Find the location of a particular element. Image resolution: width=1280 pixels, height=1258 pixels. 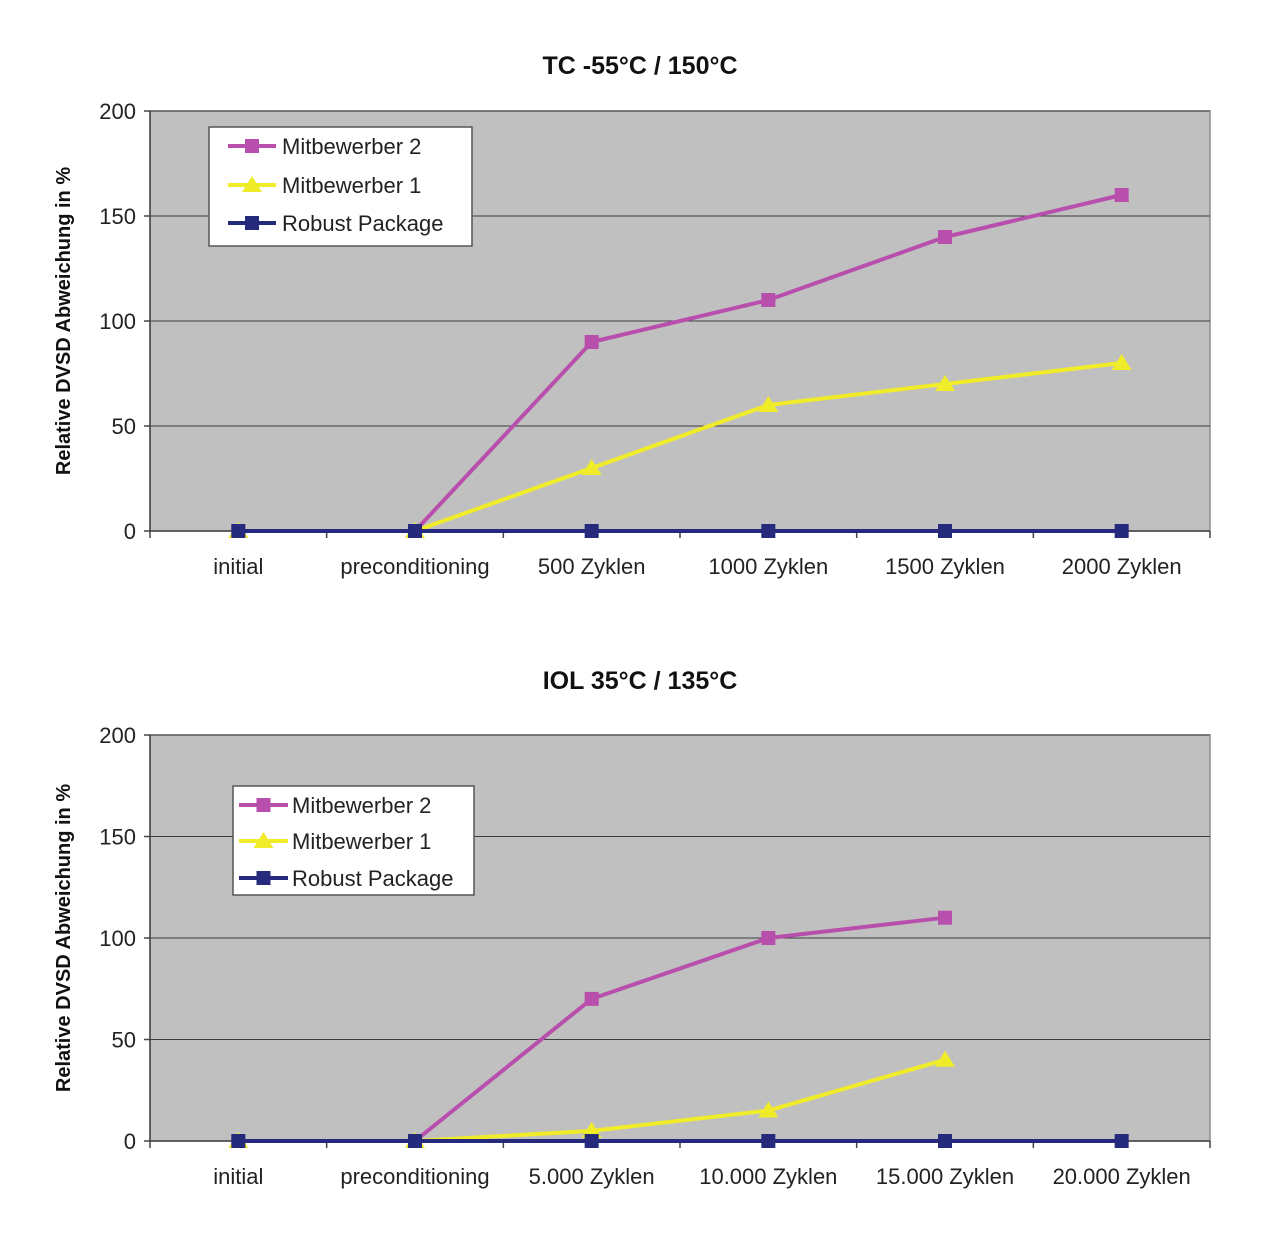

chart-title: TC -55°C / 150°C is located at coordinates (639, 66).